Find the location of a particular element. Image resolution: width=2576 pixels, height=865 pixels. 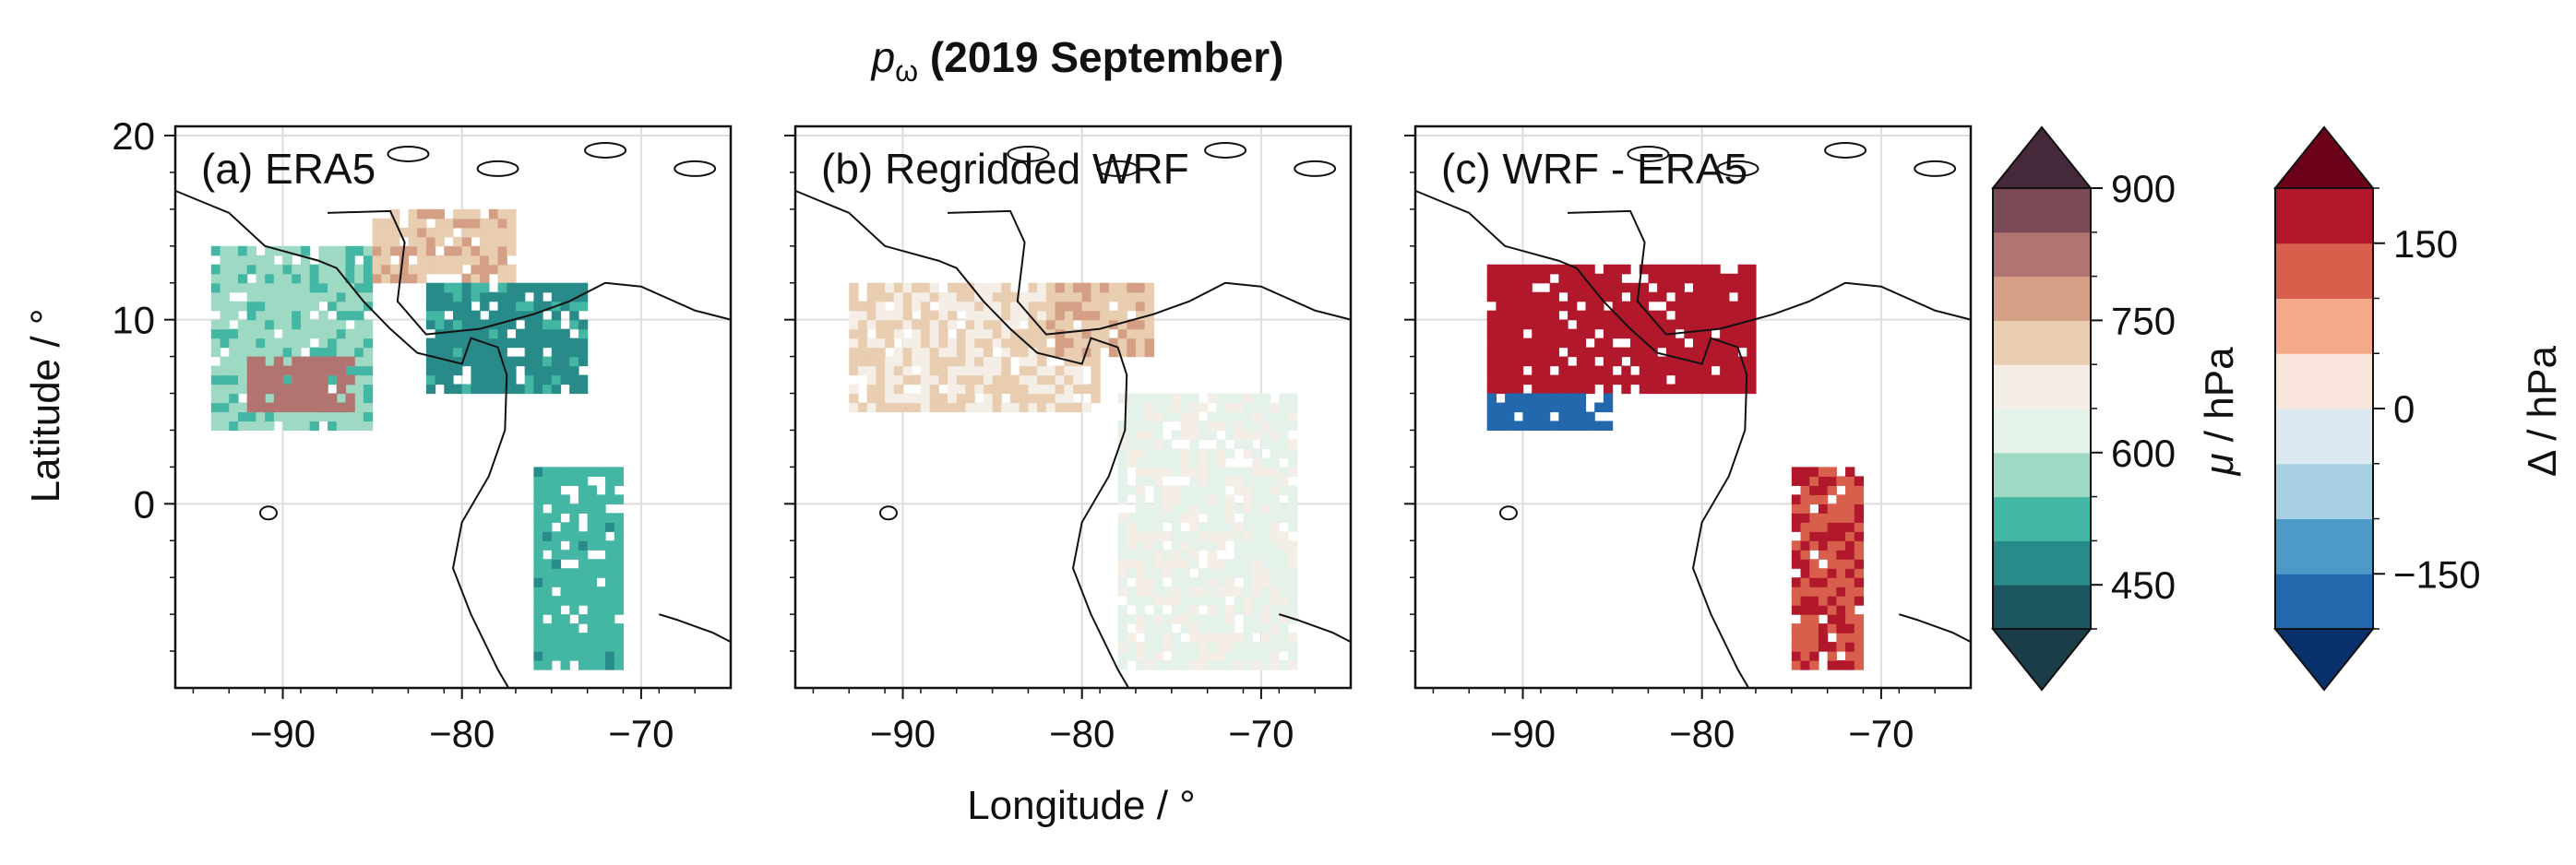

galapagos-islands is located at coordinates (268, 513).